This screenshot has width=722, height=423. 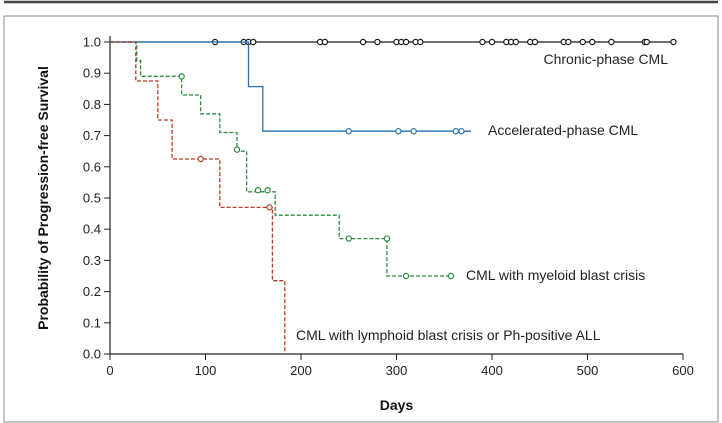 I want to click on y-tick-label: 0.4, so click(x=92, y=229).